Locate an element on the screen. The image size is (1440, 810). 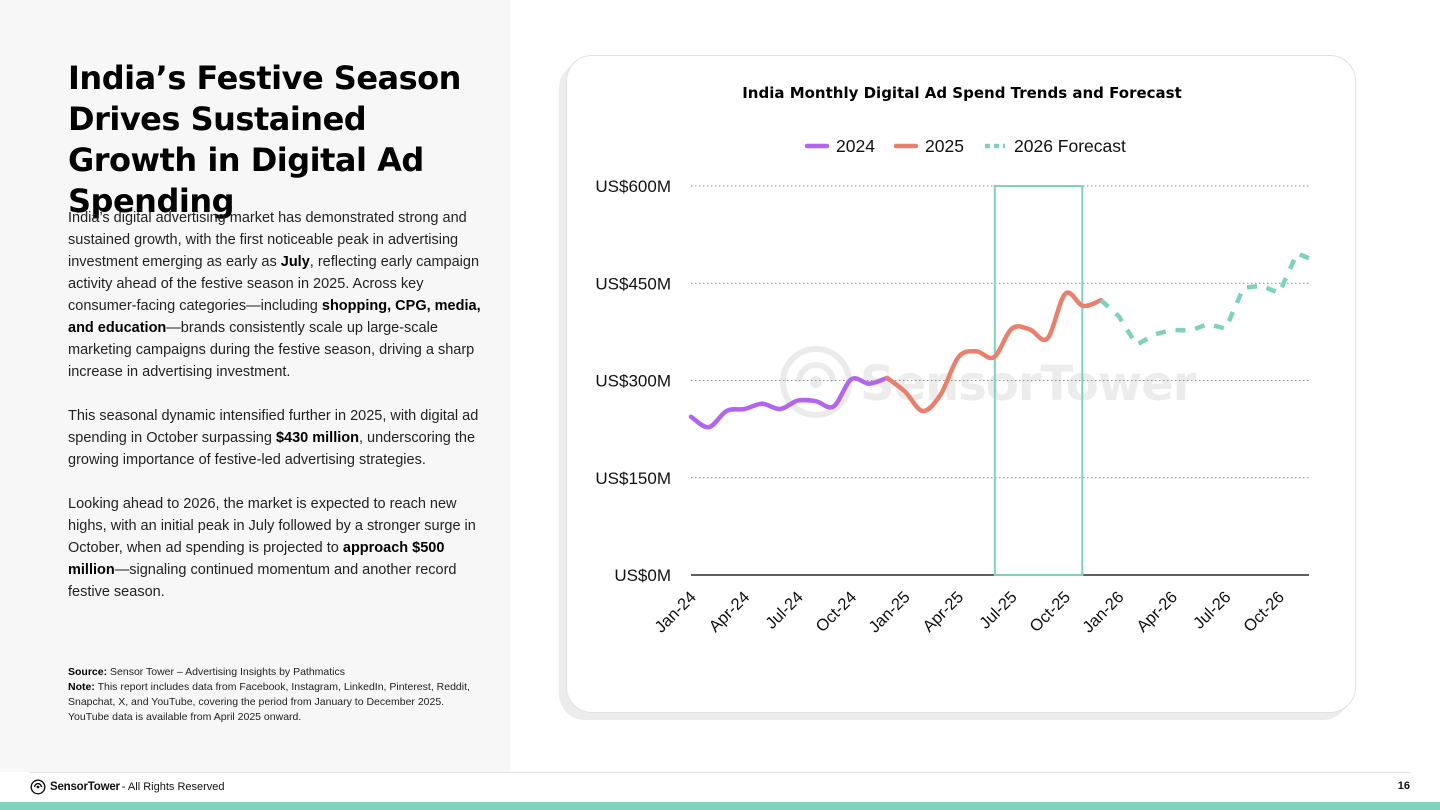
note-label: Note: is located at coordinates (81, 687).